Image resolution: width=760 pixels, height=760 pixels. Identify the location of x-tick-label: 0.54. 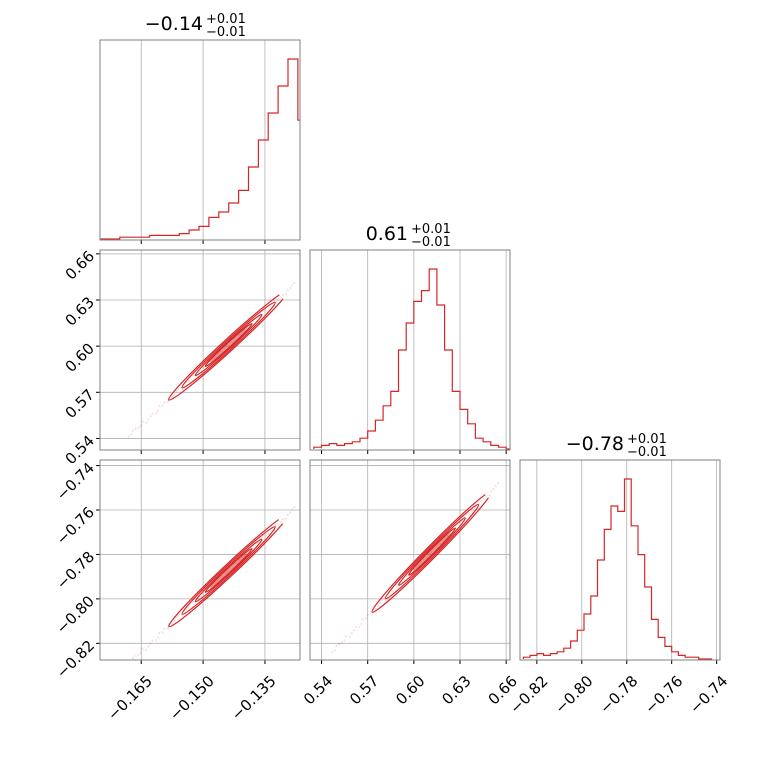
(318, 690).